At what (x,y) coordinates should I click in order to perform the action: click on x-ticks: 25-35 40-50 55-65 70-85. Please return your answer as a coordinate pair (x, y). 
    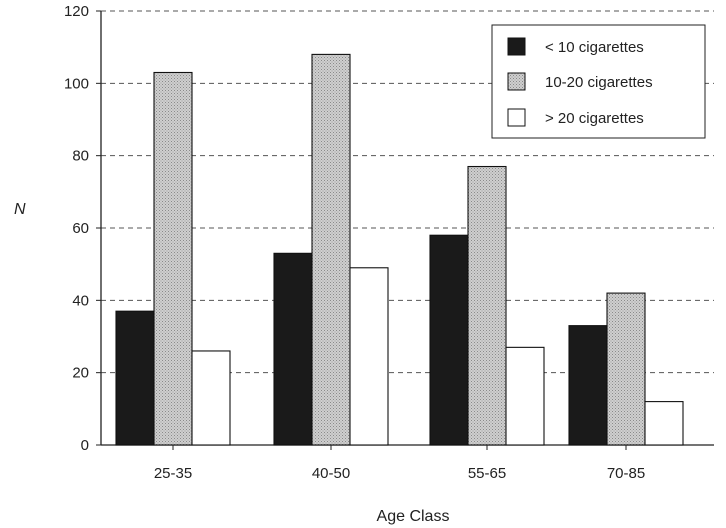
    Looking at the image, I should click on (399, 463).